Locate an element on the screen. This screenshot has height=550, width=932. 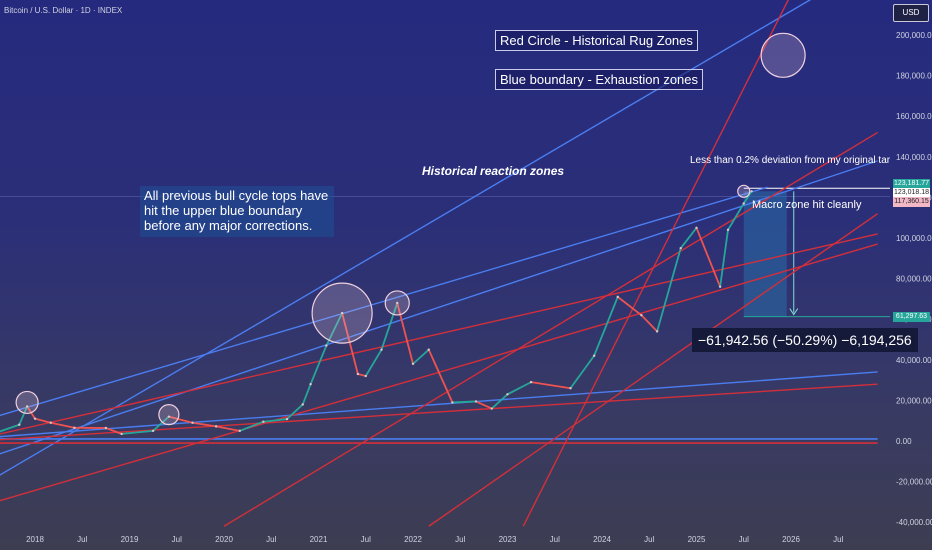
measure-arrowhead is located at coordinates (794, 312).